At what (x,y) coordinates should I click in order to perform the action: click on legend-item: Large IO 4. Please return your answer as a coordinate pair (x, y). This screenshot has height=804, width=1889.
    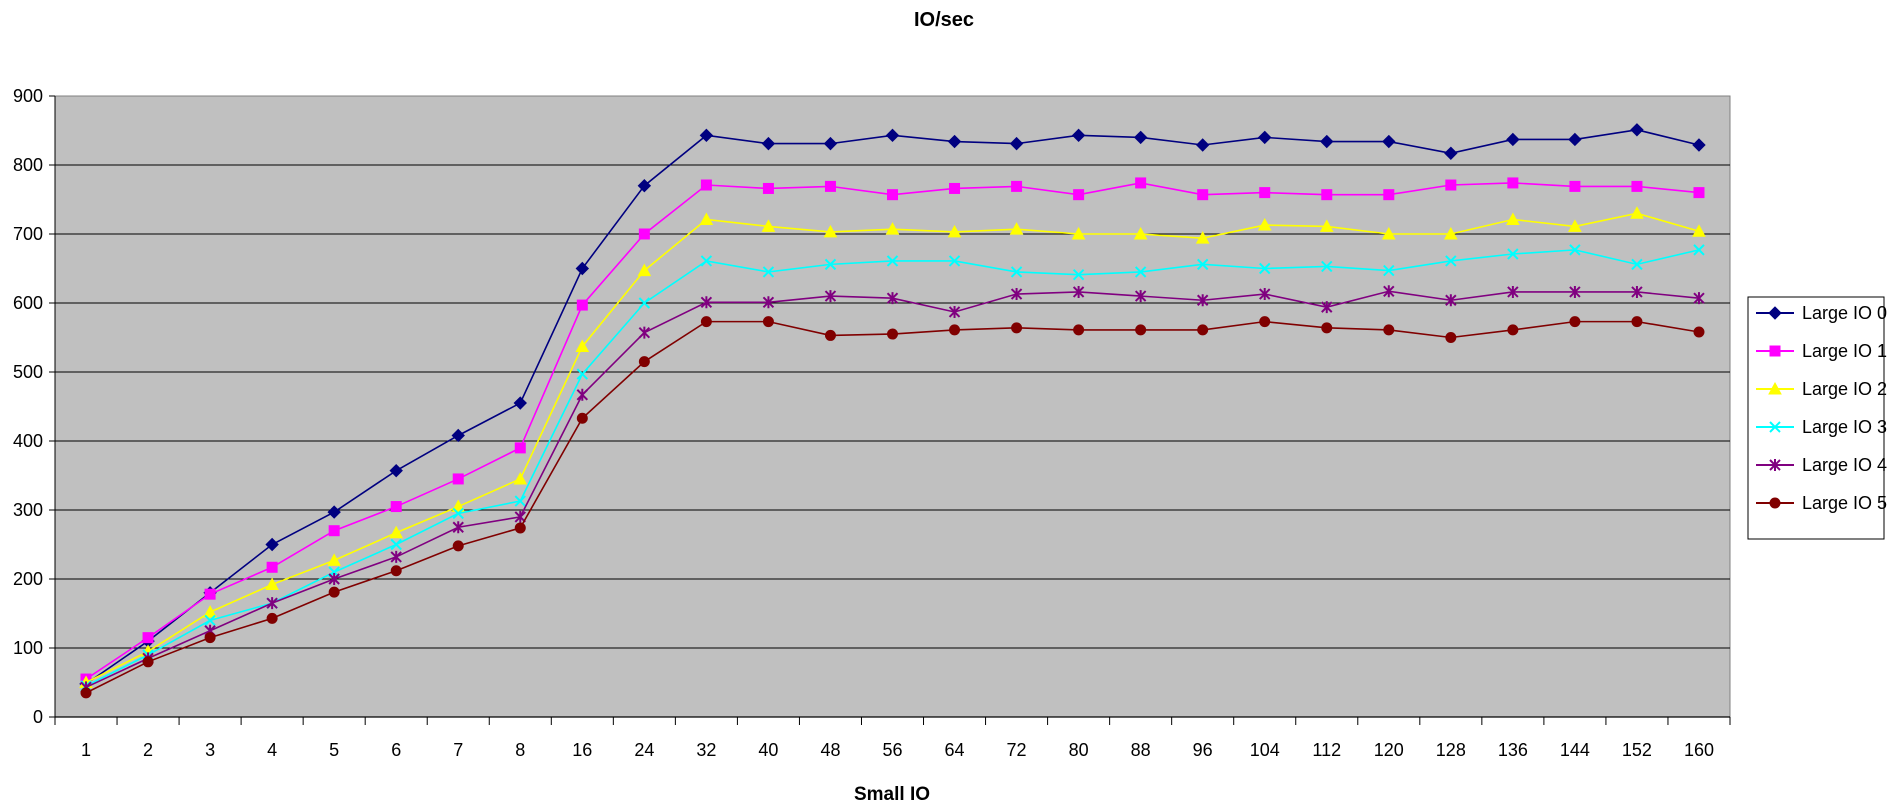
    Looking at the image, I should click on (1821, 465).